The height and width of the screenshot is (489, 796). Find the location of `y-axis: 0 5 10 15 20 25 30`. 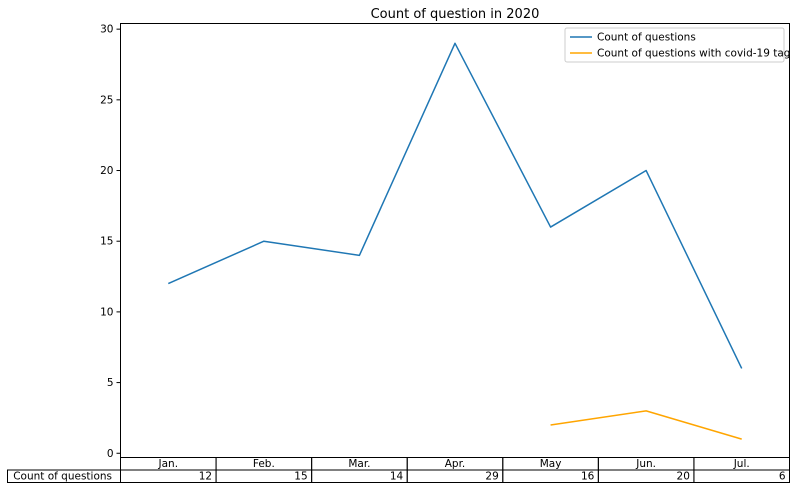

y-axis: 0 5 10 15 20 25 30 is located at coordinates (110, 242).